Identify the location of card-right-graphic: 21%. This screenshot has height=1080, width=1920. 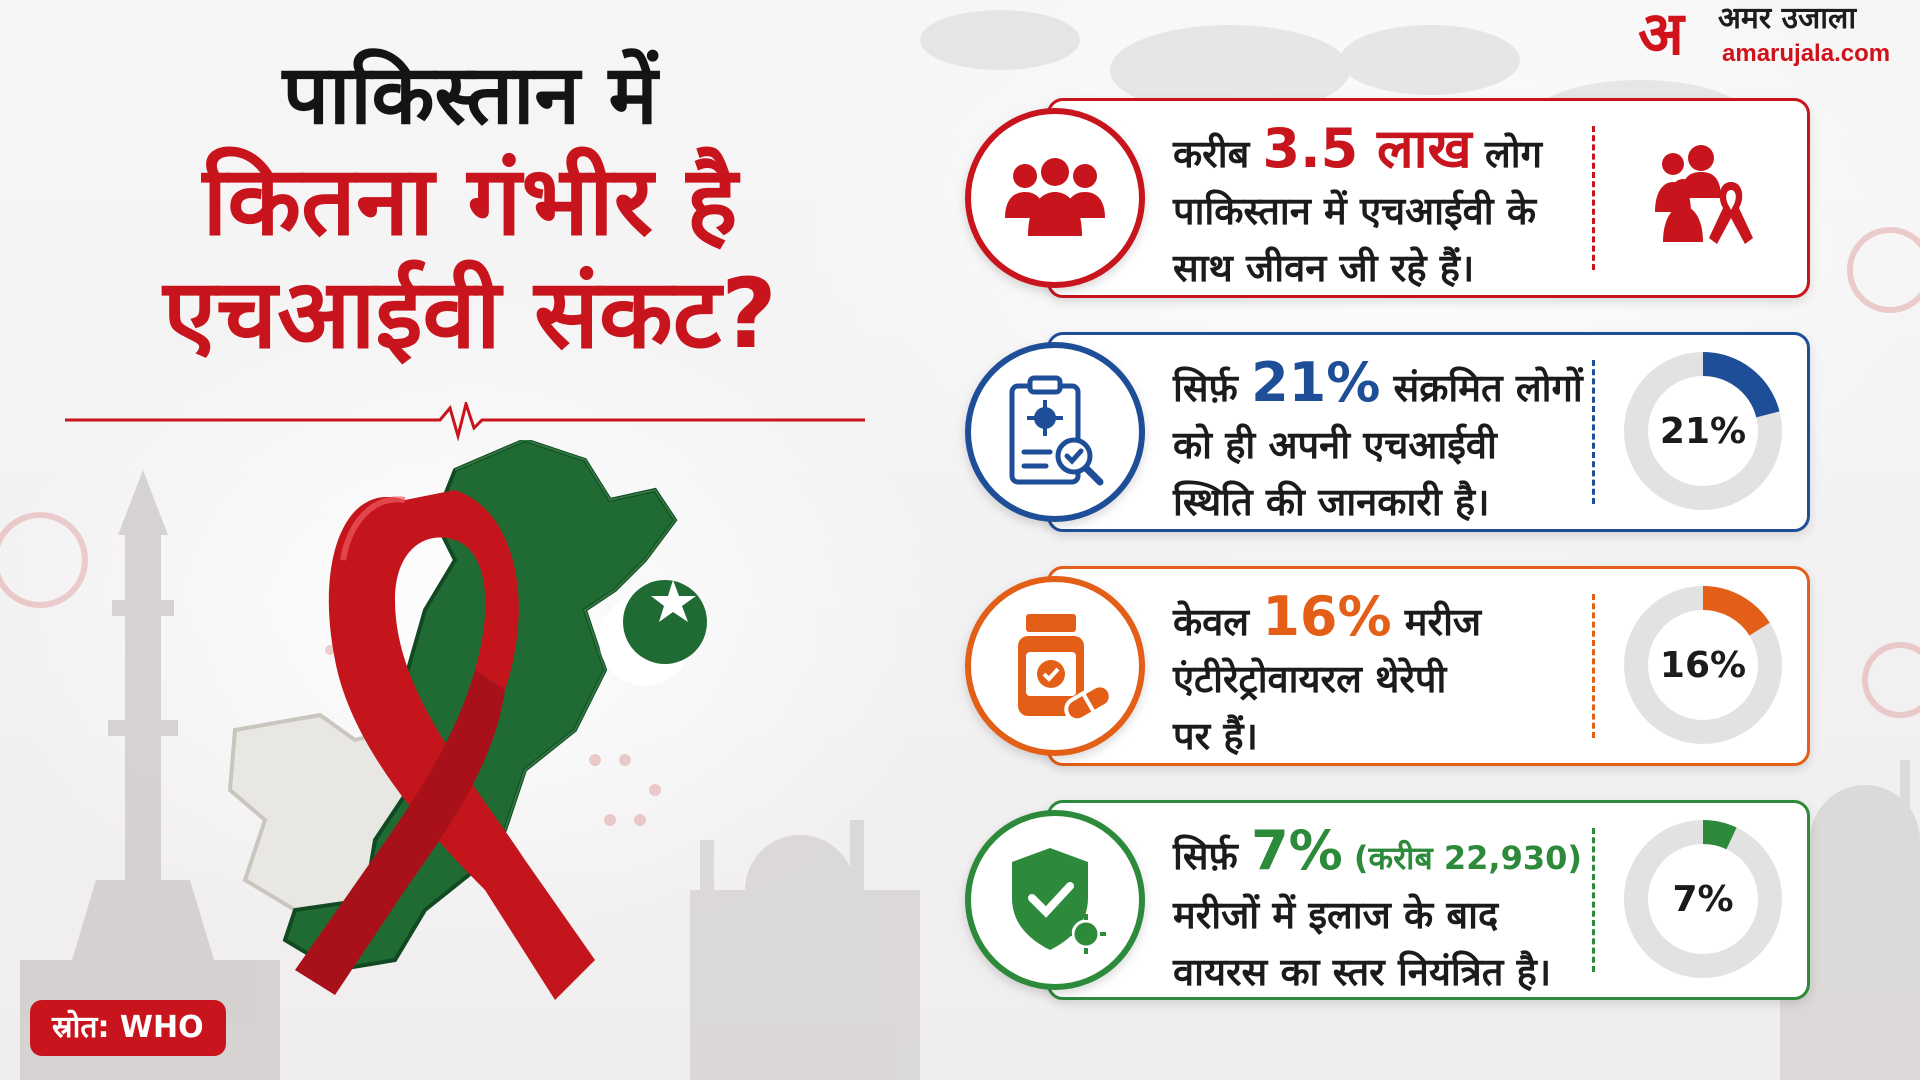
(1703, 431).